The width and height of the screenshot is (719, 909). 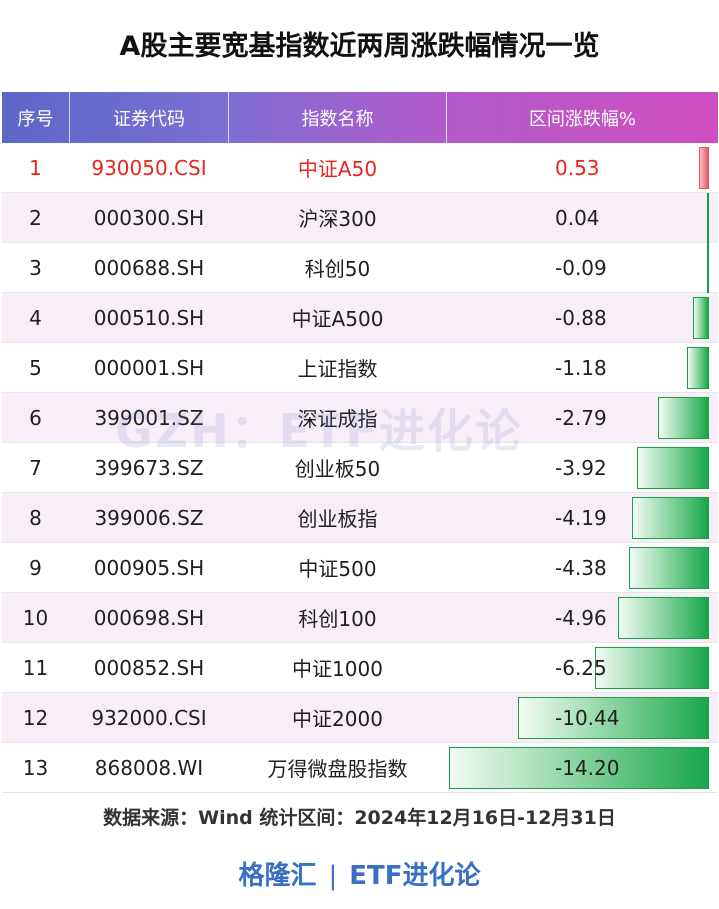 What do you see at coordinates (149, 317) in the screenshot?
I see `cell-code: 000510.SH` at bounding box center [149, 317].